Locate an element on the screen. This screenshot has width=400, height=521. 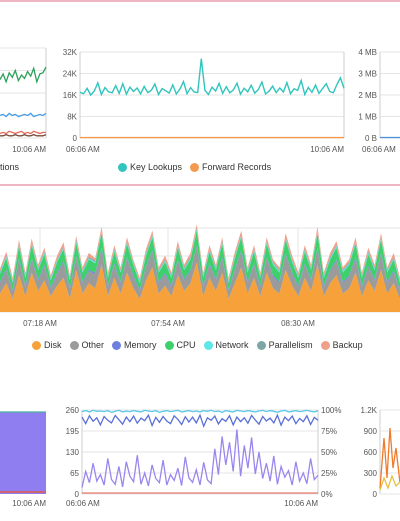
bottom-middle-right-tick: 75% is located at coordinates (329, 431).